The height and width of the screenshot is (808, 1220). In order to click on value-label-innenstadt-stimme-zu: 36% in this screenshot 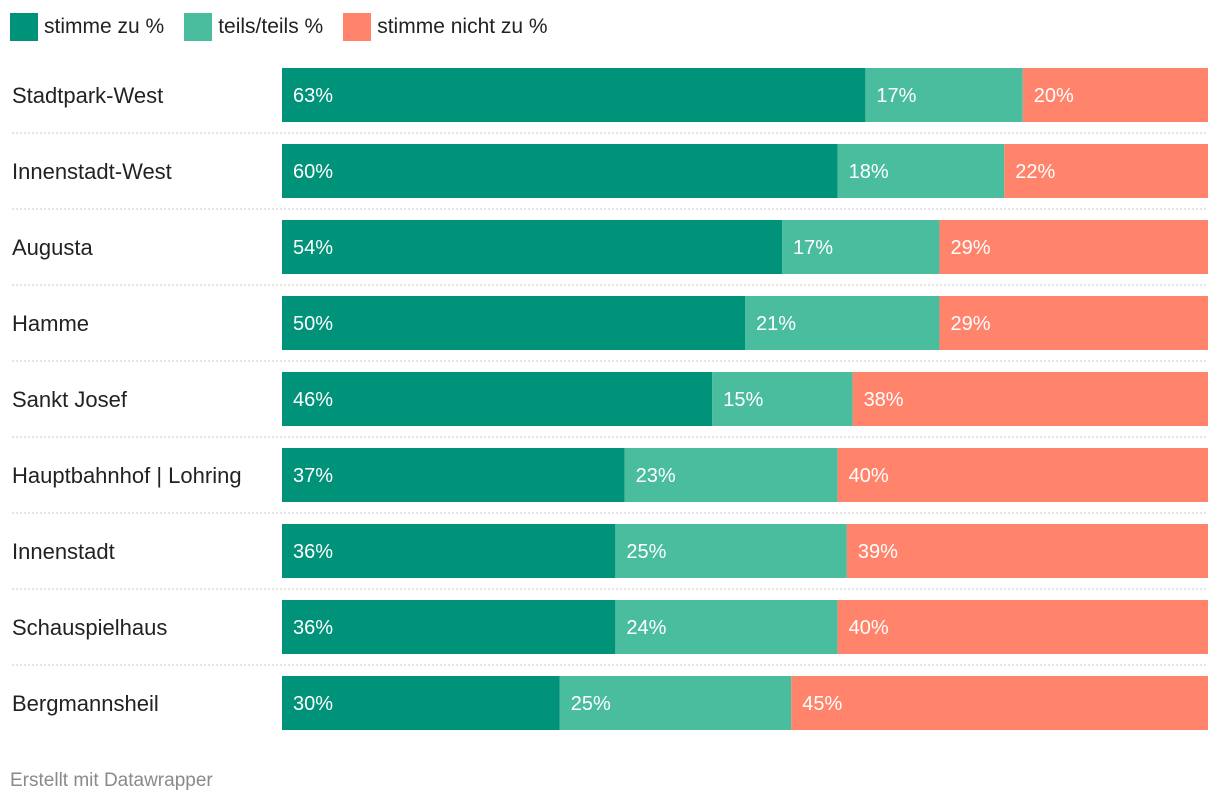, I will do `click(313, 552)`.